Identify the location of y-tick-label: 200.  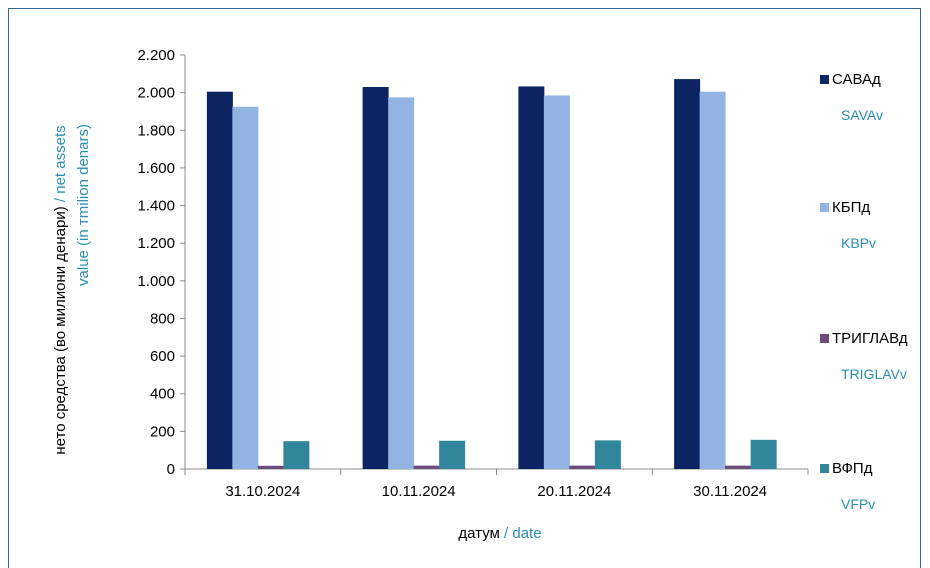
(162, 431).